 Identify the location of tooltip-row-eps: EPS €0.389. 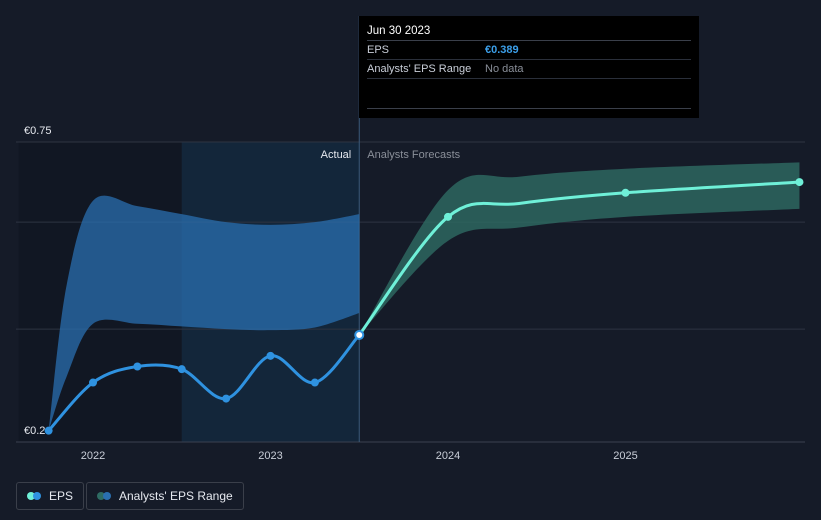
(529, 50).